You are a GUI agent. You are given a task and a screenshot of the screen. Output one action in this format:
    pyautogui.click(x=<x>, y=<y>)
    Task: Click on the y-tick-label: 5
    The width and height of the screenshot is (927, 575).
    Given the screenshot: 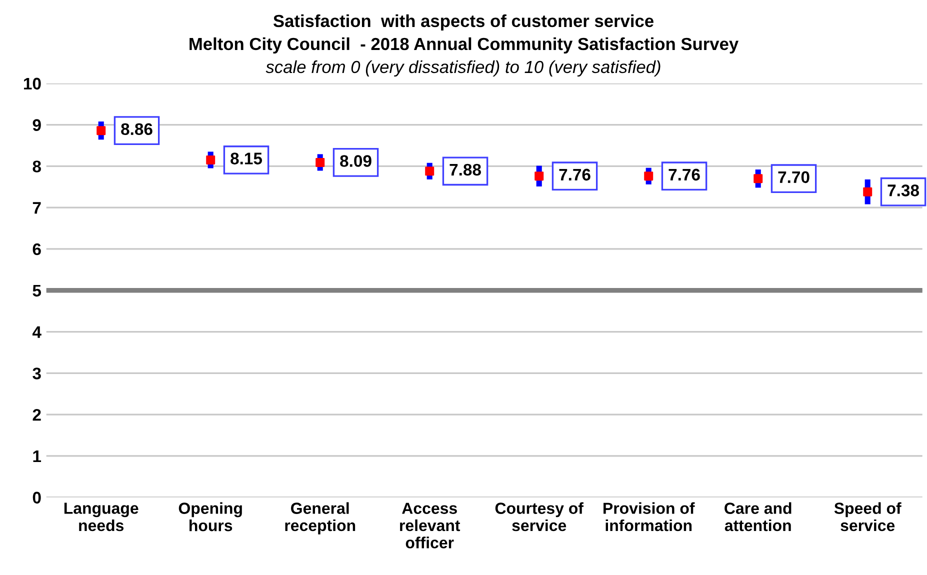 What is the action you would take?
    pyautogui.click(x=37, y=290)
    